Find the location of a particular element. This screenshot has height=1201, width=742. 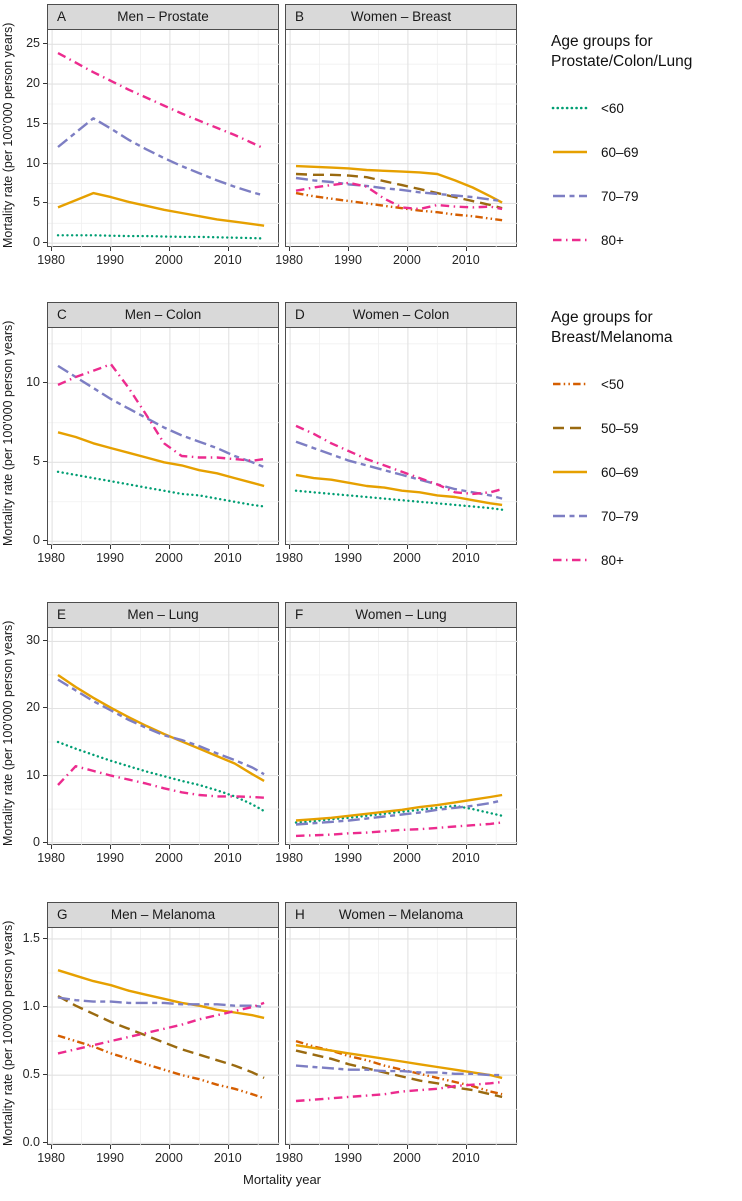

series-line-G-<50 is located at coordinates (161, 1067).